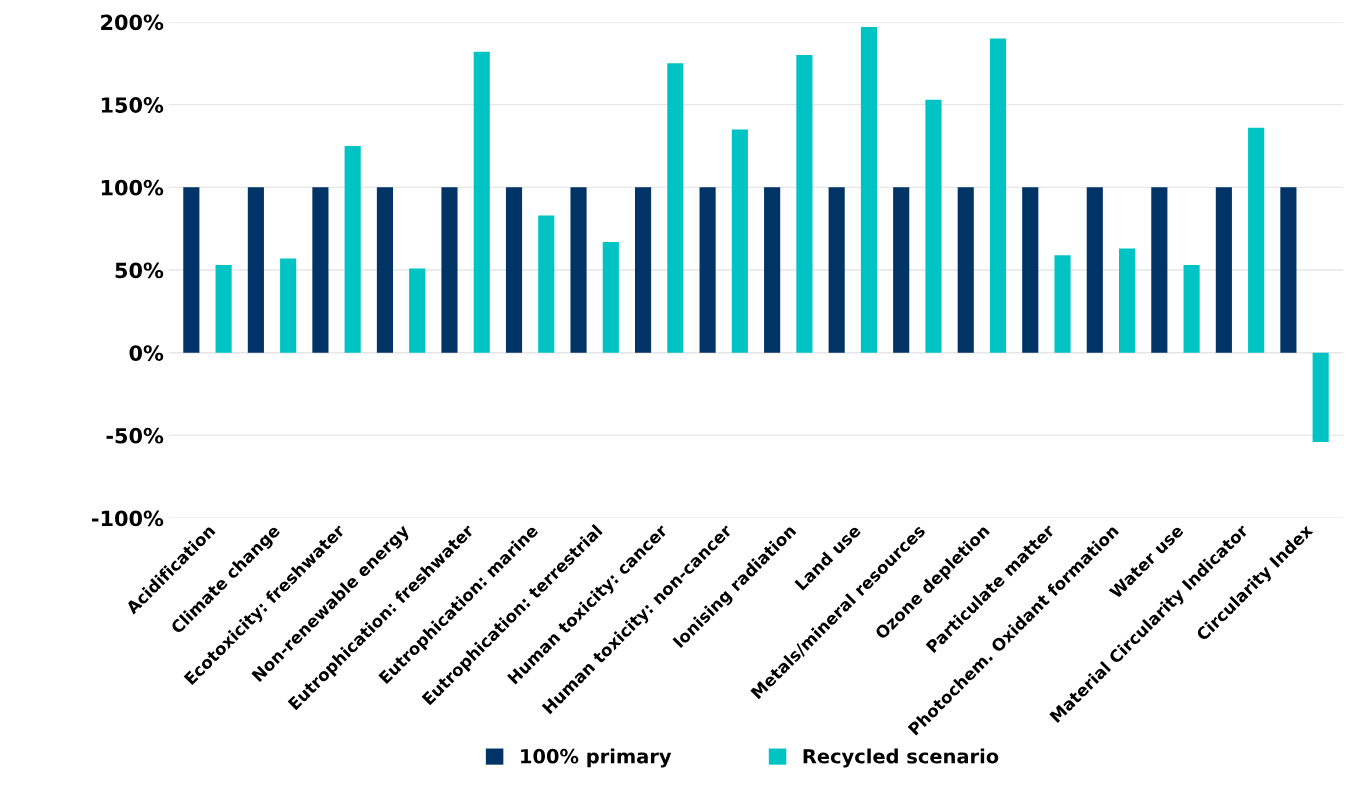 The image size is (1350, 785). Describe the element at coordinates (901, 758) in the screenshot. I see `legend-label: Recycled scenario` at that location.